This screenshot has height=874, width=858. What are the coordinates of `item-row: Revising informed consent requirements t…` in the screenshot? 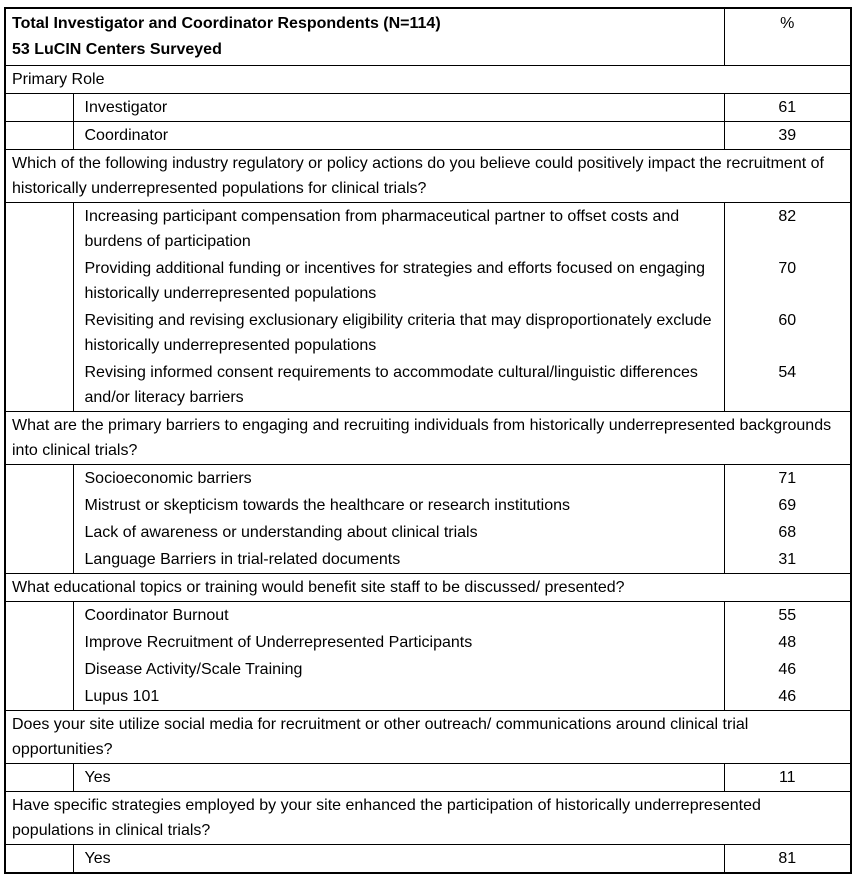 It's located at (428, 385).